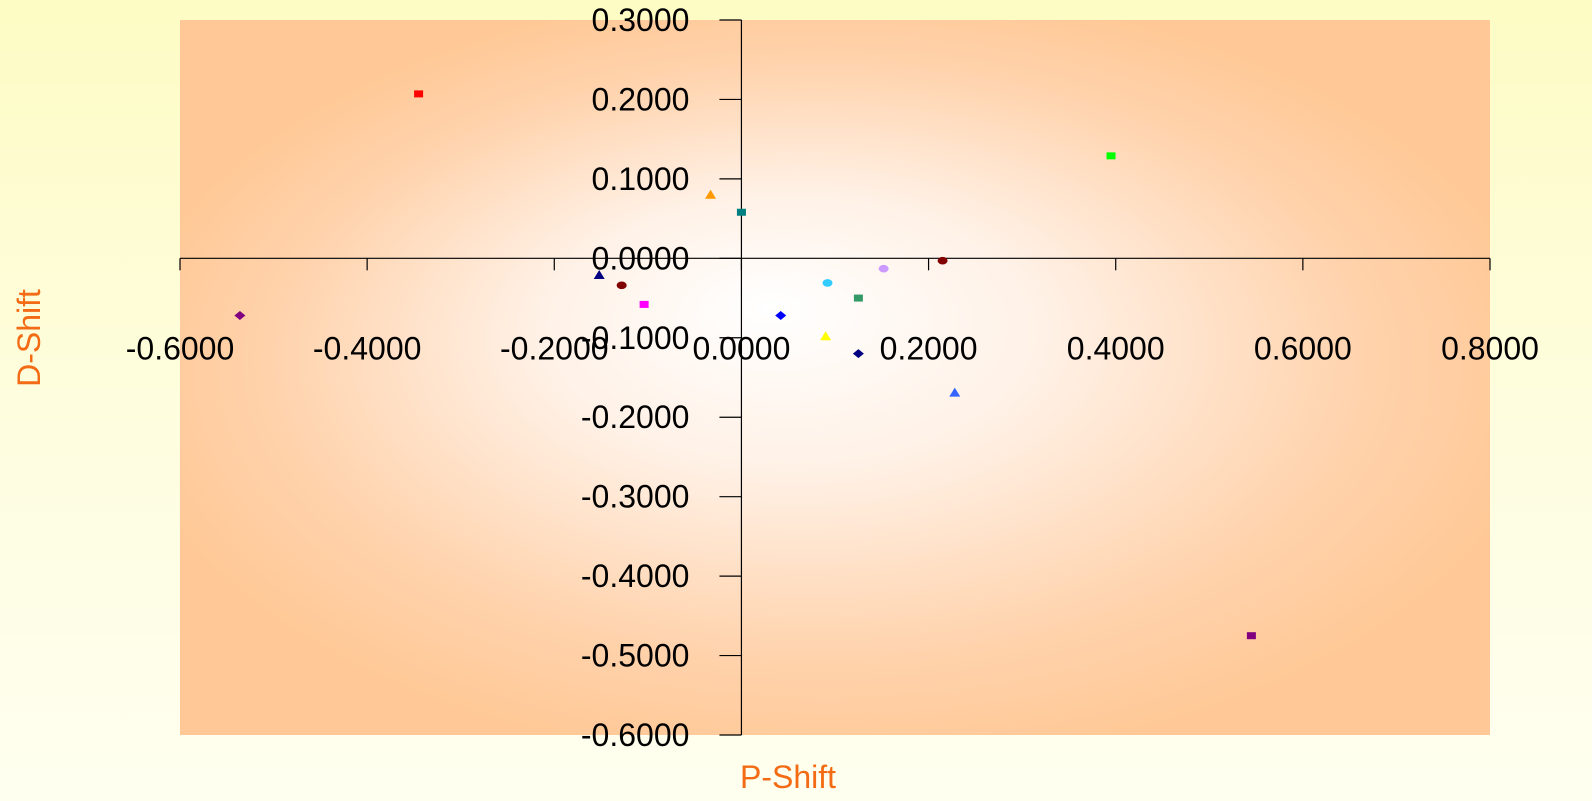 The height and width of the screenshot is (801, 1592). I want to click on y-tick-label: -0.1000, so click(635, 338).